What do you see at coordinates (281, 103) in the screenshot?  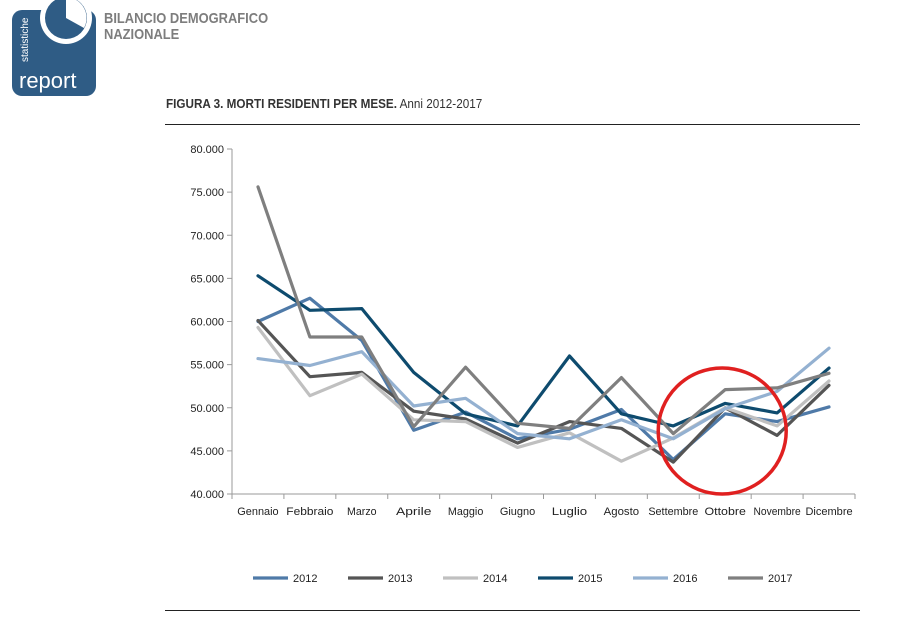 I see `figure-title-bold: FIGURA 3. MORTI RESIDENTI PER MESE.` at bounding box center [281, 103].